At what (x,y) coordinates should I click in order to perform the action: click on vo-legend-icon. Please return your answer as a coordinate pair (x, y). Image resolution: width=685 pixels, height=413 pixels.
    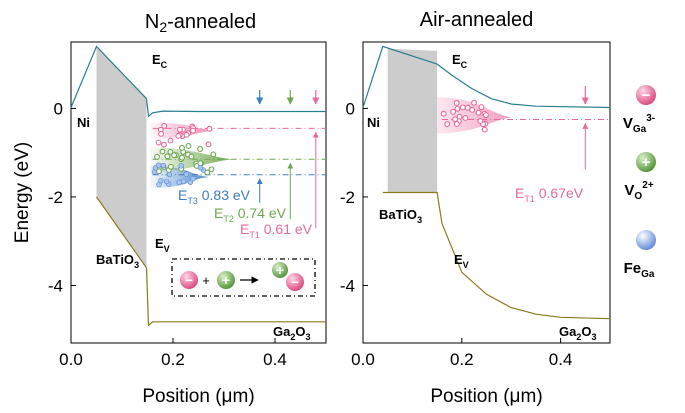
    Looking at the image, I should click on (646, 162).